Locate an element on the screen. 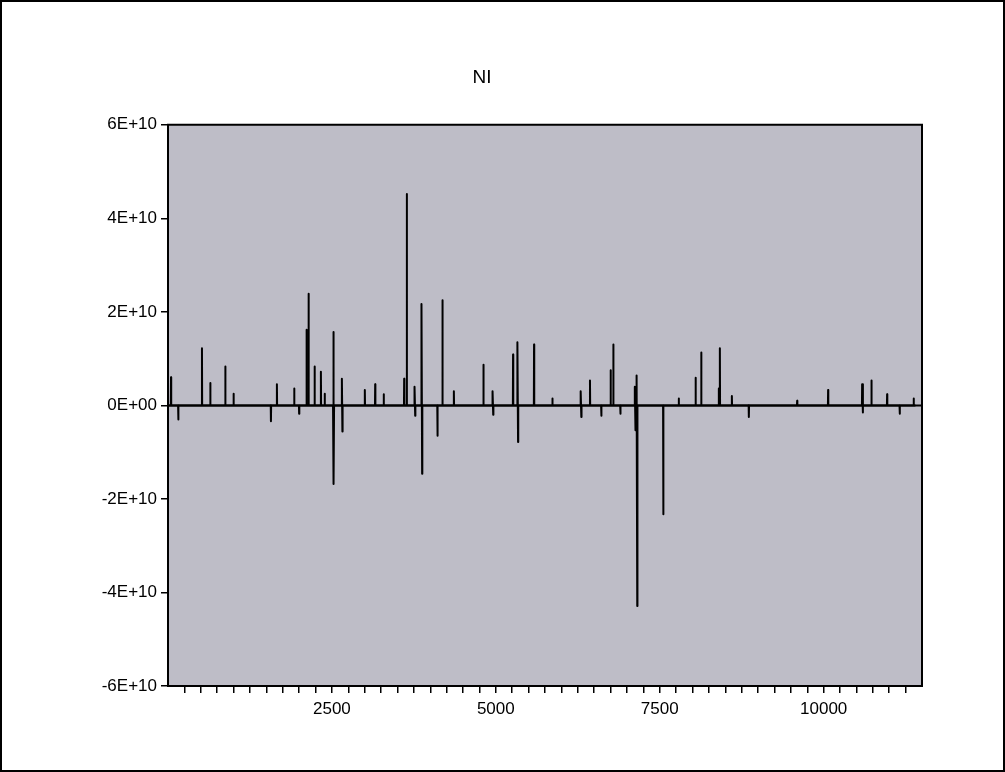 This screenshot has height=772, width=1005. y-tick-label: -2E+10 is located at coordinates (129, 498).